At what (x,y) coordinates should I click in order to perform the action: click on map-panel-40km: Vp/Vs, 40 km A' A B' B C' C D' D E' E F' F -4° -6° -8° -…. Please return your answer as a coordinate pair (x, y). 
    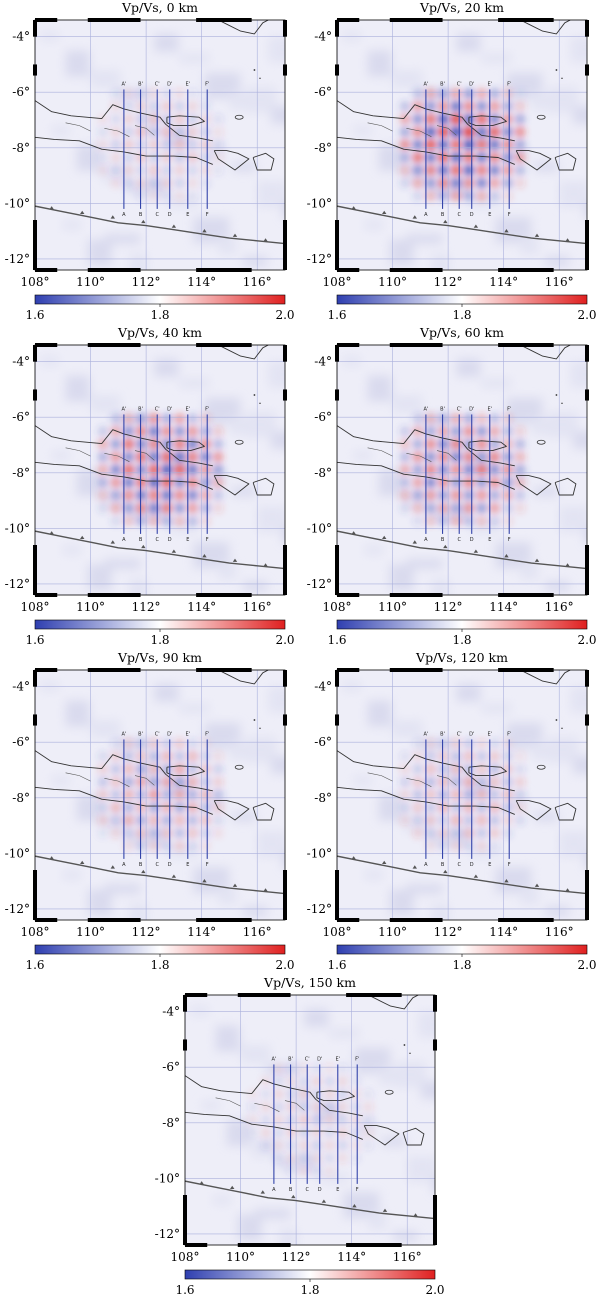
    Looking at the image, I should click on (150, 486).